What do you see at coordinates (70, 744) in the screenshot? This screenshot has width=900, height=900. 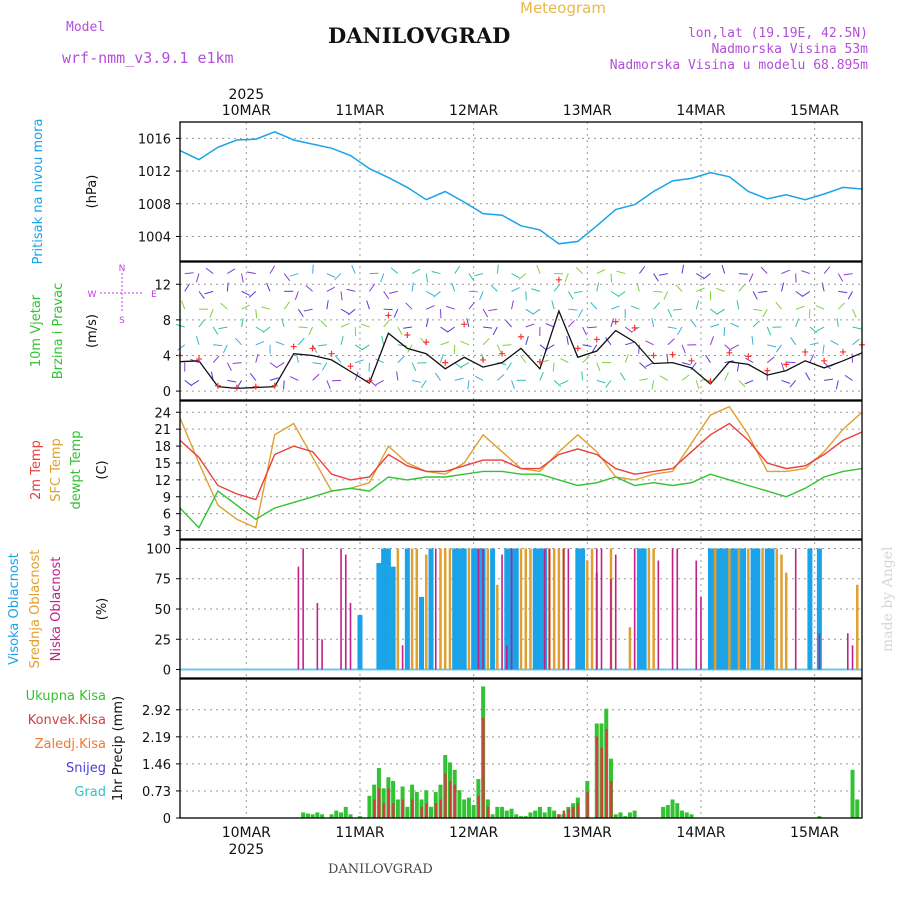 I see `precip-legend-2: Zaledj.Kisa` at bounding box center [70, 744].